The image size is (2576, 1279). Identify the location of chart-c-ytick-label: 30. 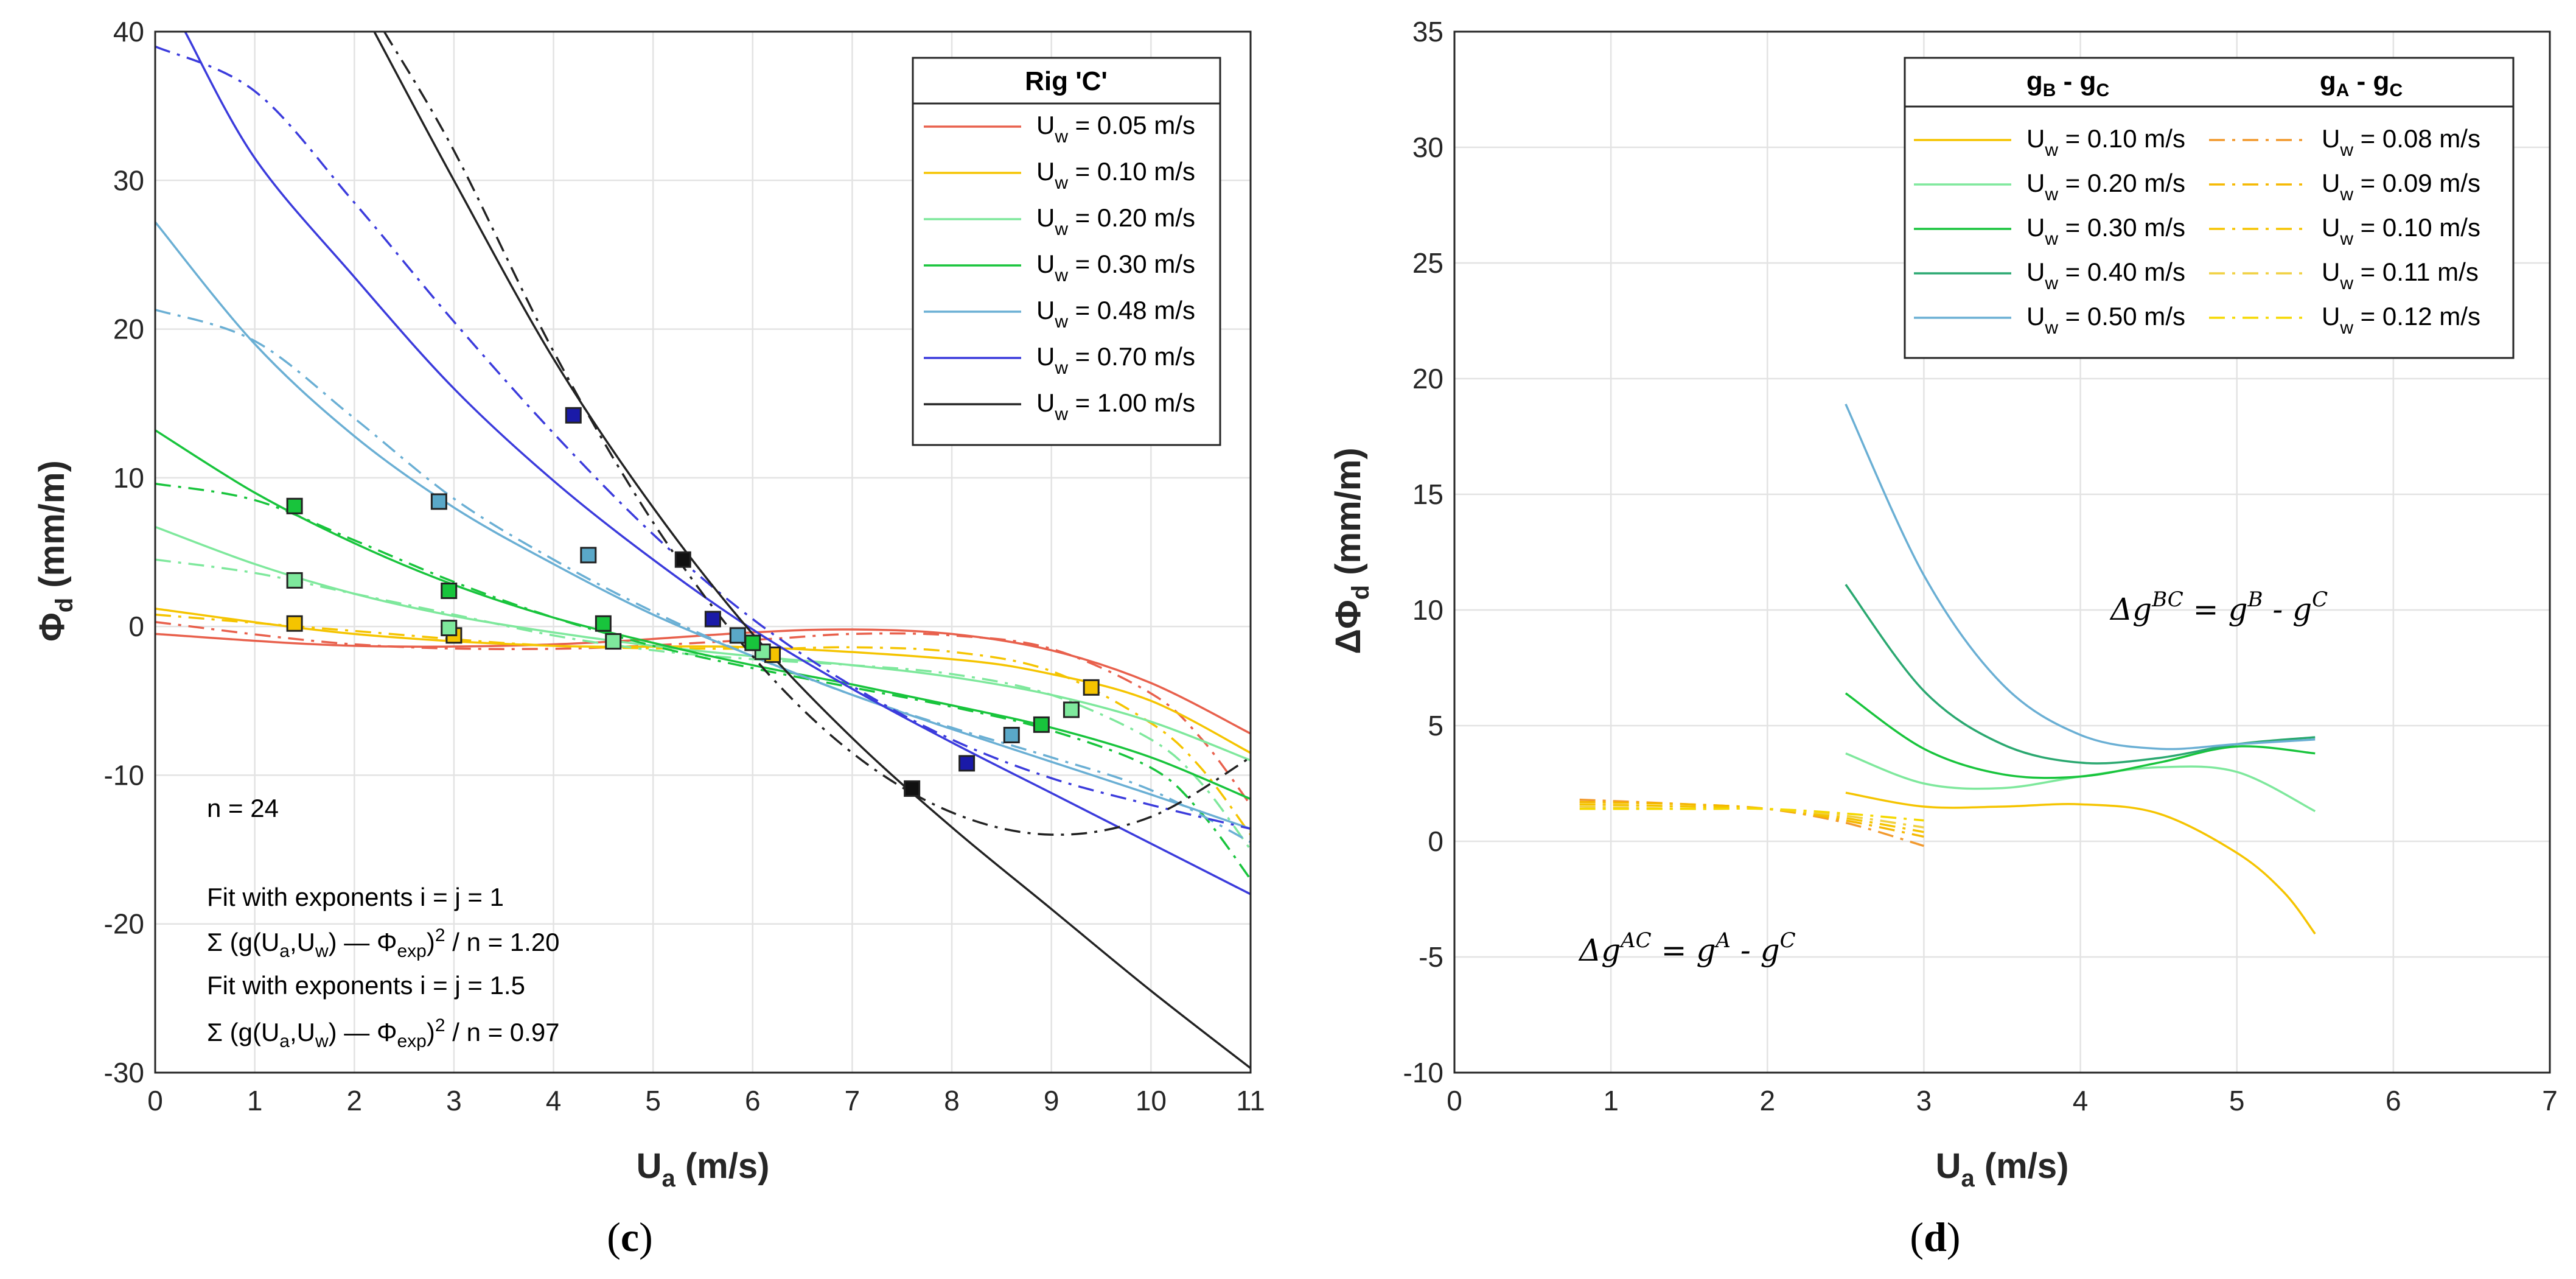
(128, 180).